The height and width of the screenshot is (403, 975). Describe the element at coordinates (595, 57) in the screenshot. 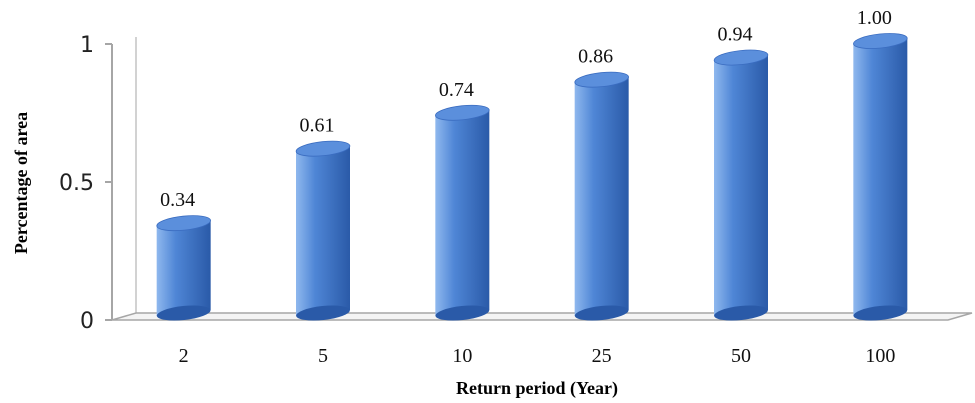

I see `data-label: 0.86` at that location.